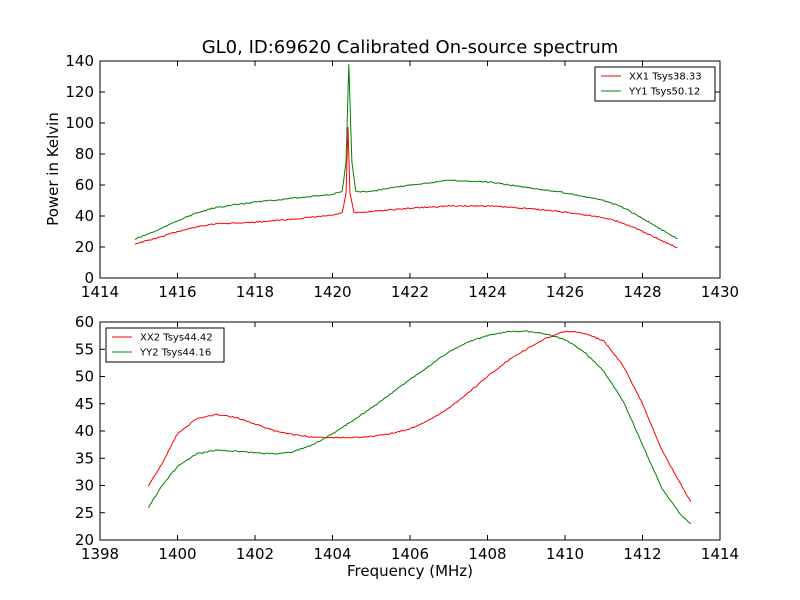 This screenshot has height=600, width=800. What do you see at coordinates (664, 92) in the screenshot?
I see `legend-label: YY1 Tsys50.12` at bounding box center [664, 92].